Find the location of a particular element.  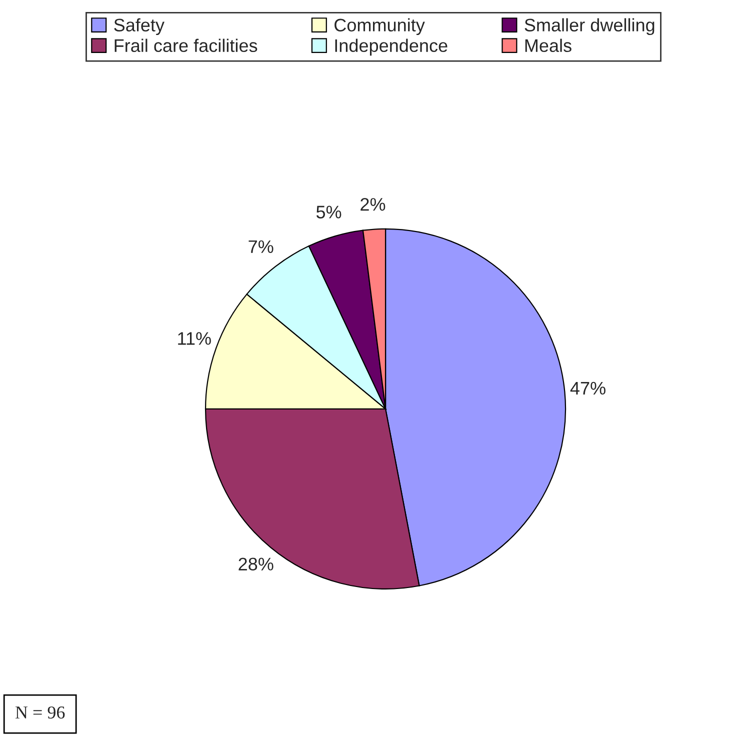

data-label: 5% is located at coordinates (329, 212).